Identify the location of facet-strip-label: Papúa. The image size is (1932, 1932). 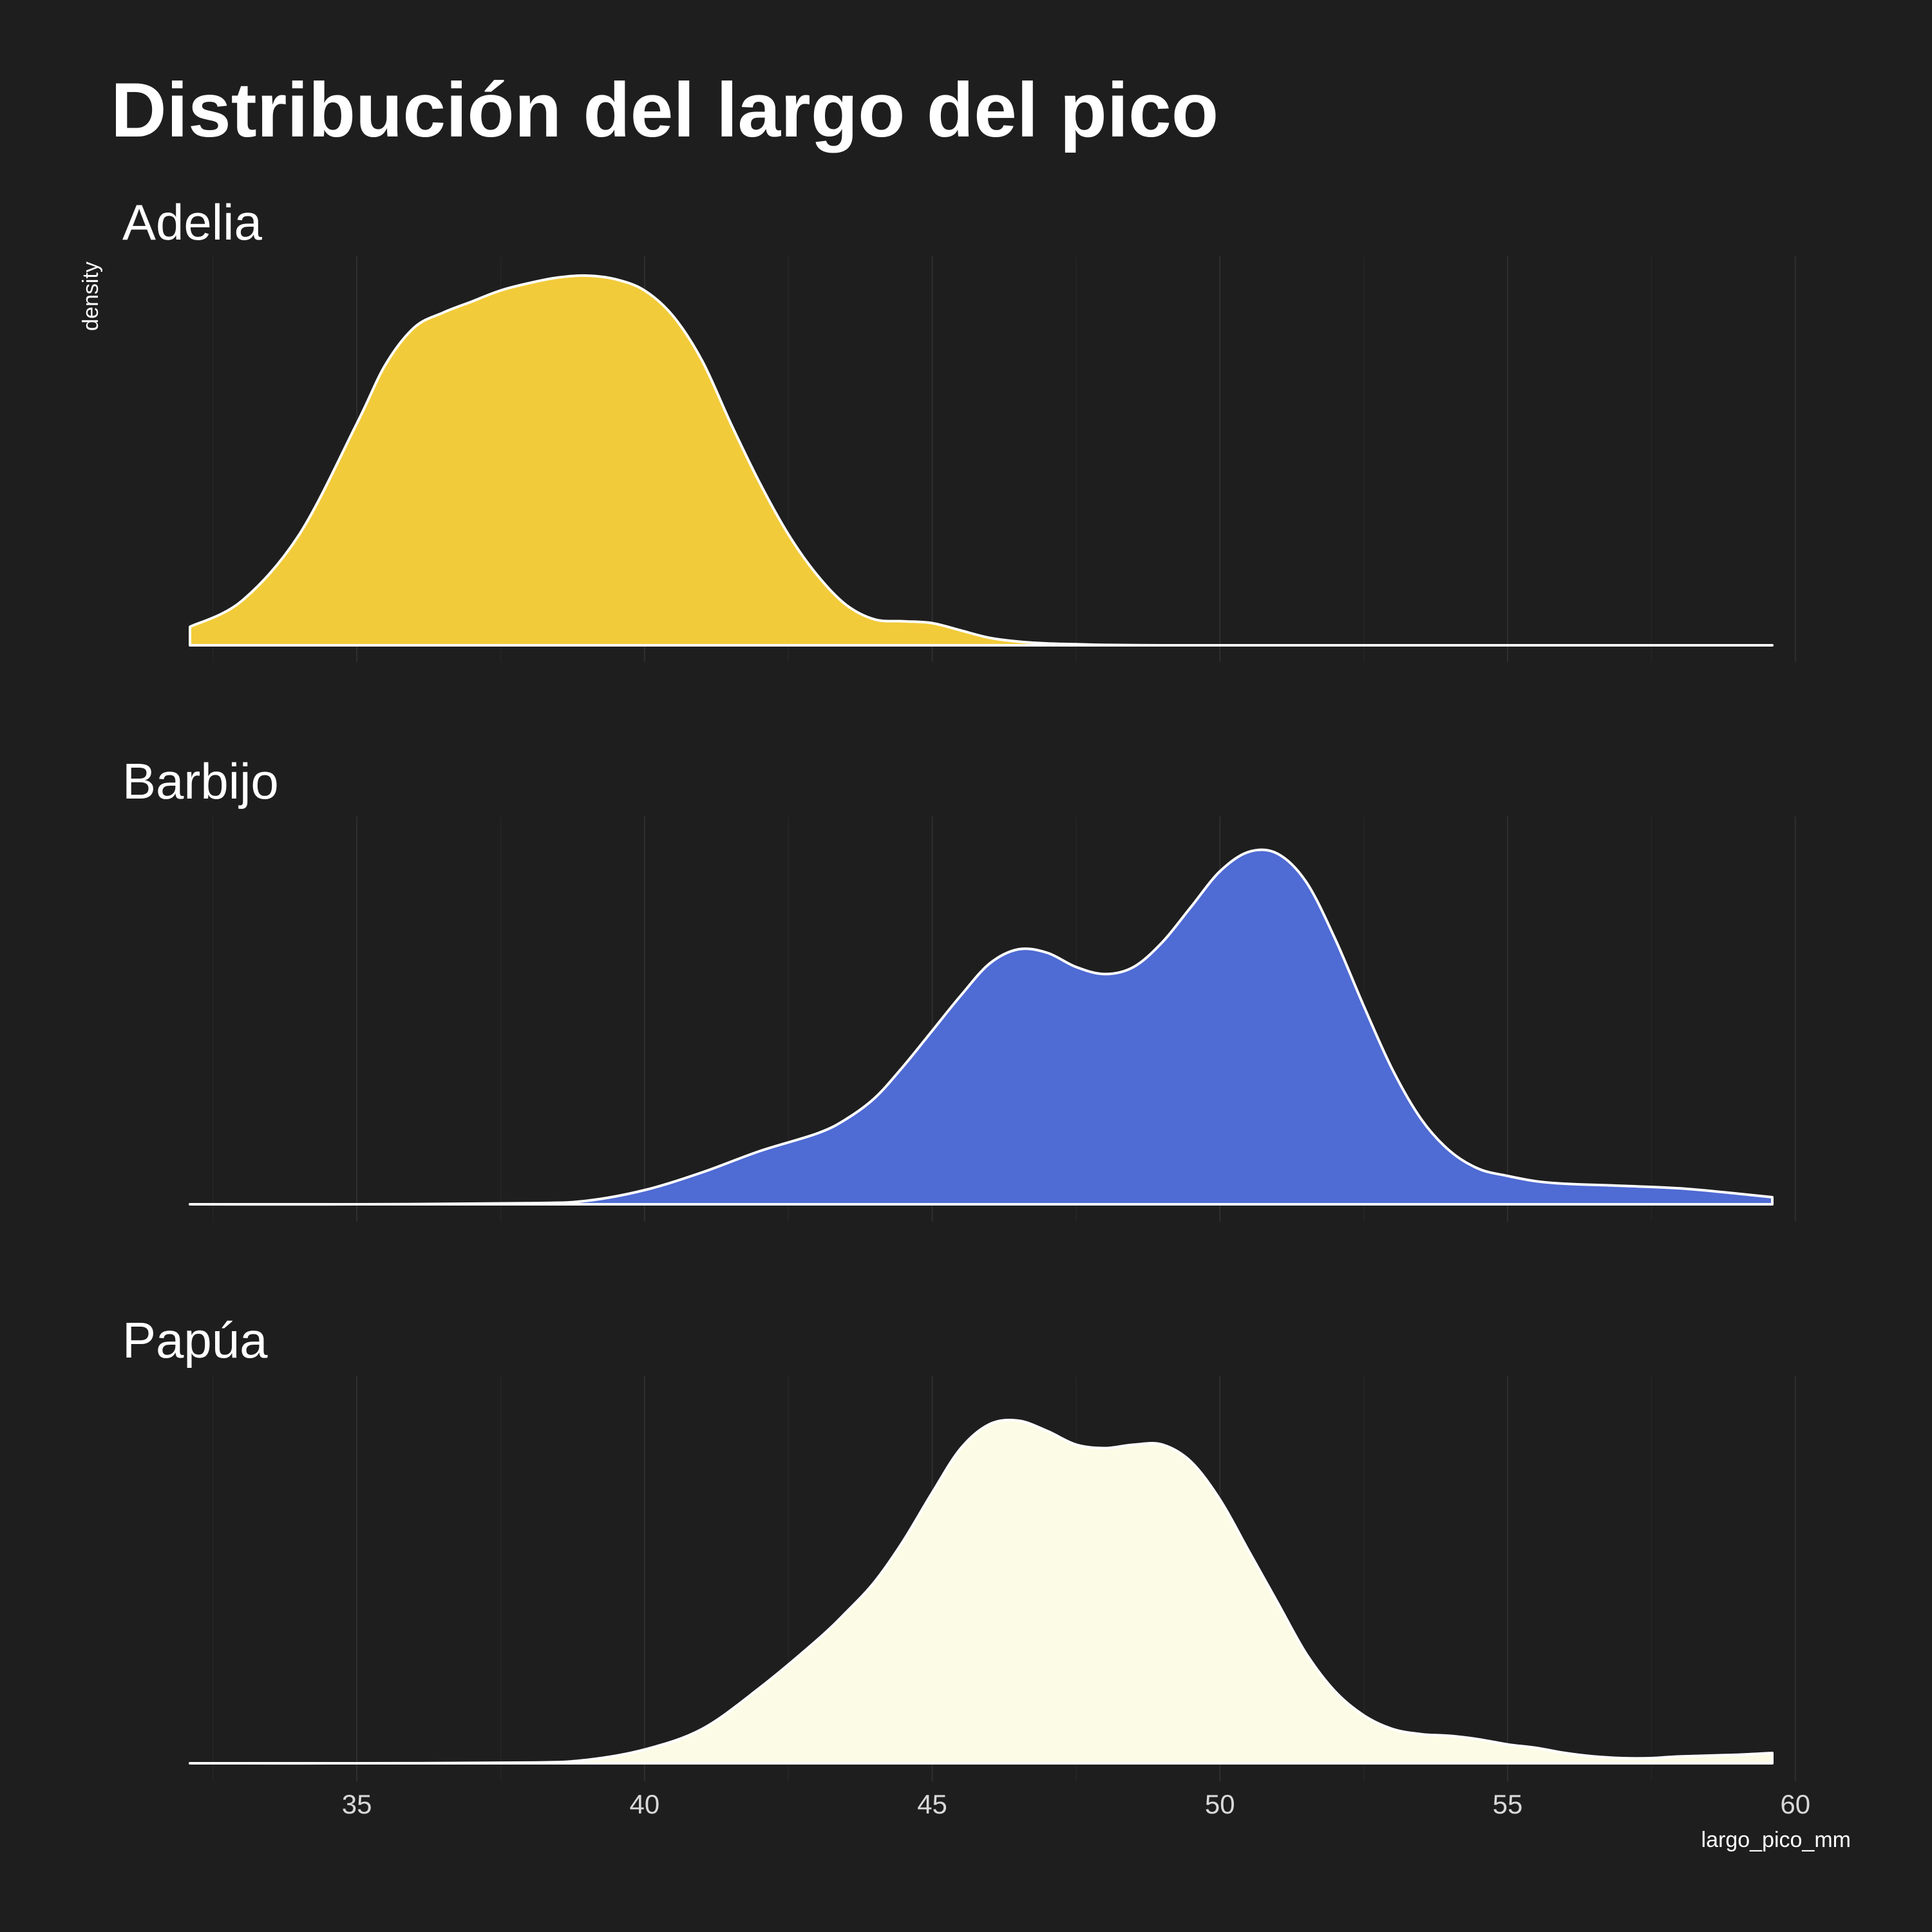
(195, 1340).